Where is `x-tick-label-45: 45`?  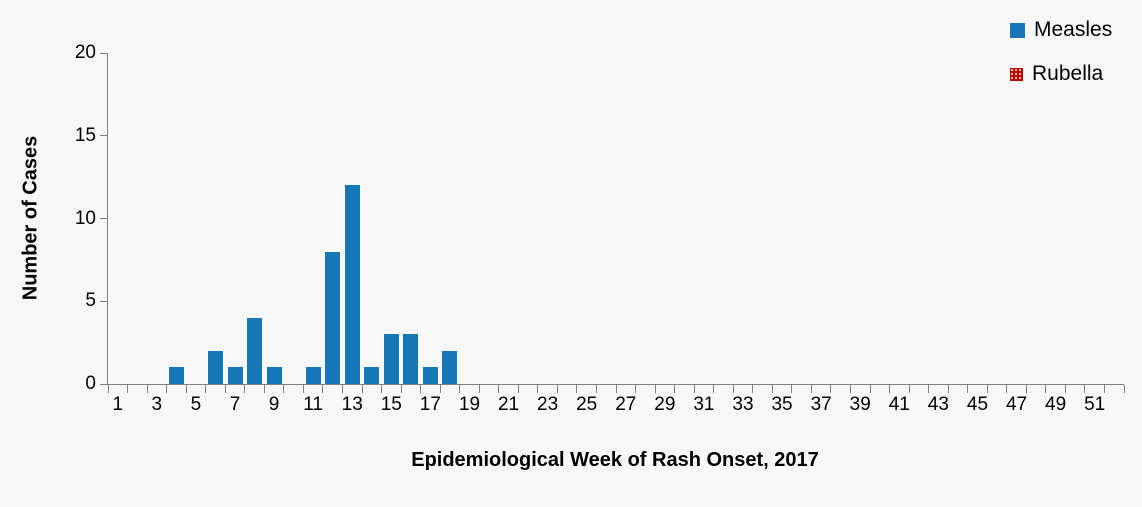 x-tick-label-45: 45 is located at coordinates (977, 404).